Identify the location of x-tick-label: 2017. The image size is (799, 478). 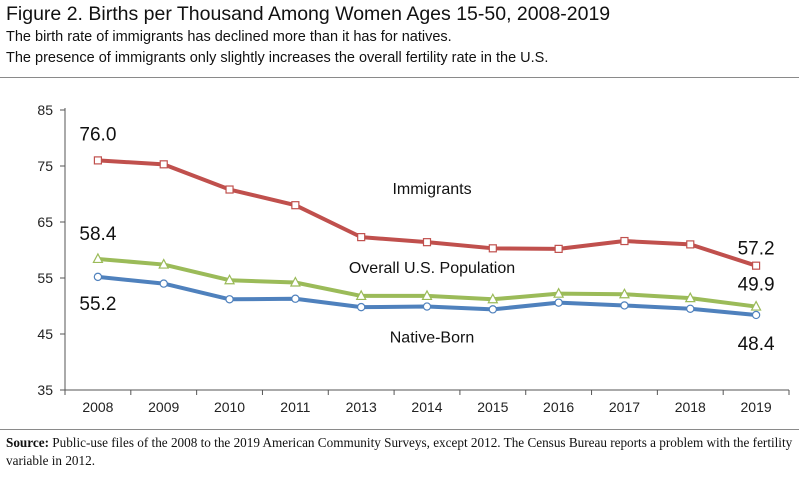
(624, 407).